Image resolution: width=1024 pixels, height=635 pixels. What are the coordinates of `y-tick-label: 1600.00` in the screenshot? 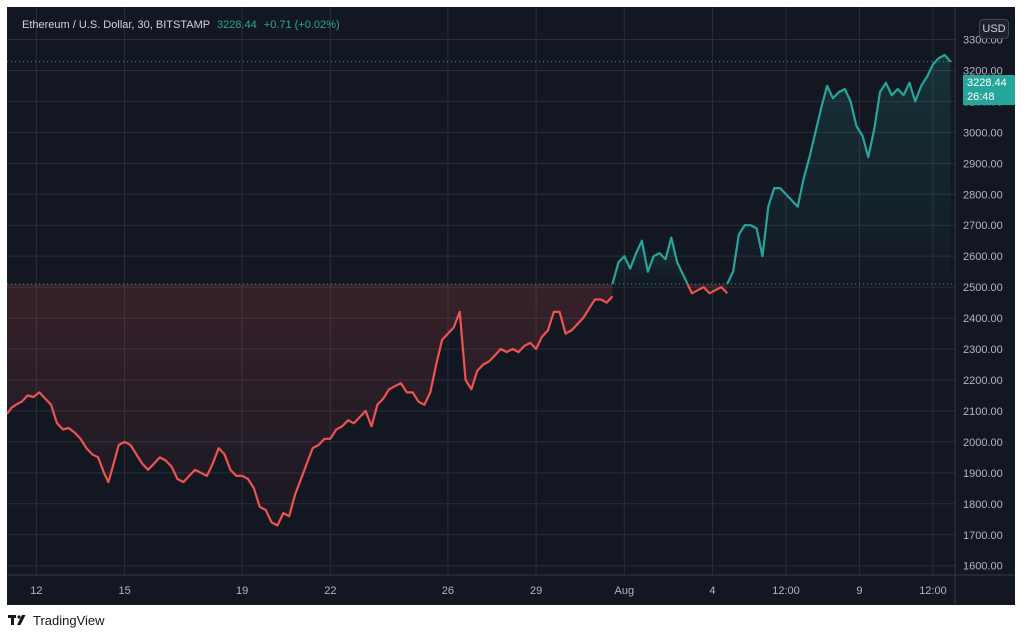 It's located at (983, 567).